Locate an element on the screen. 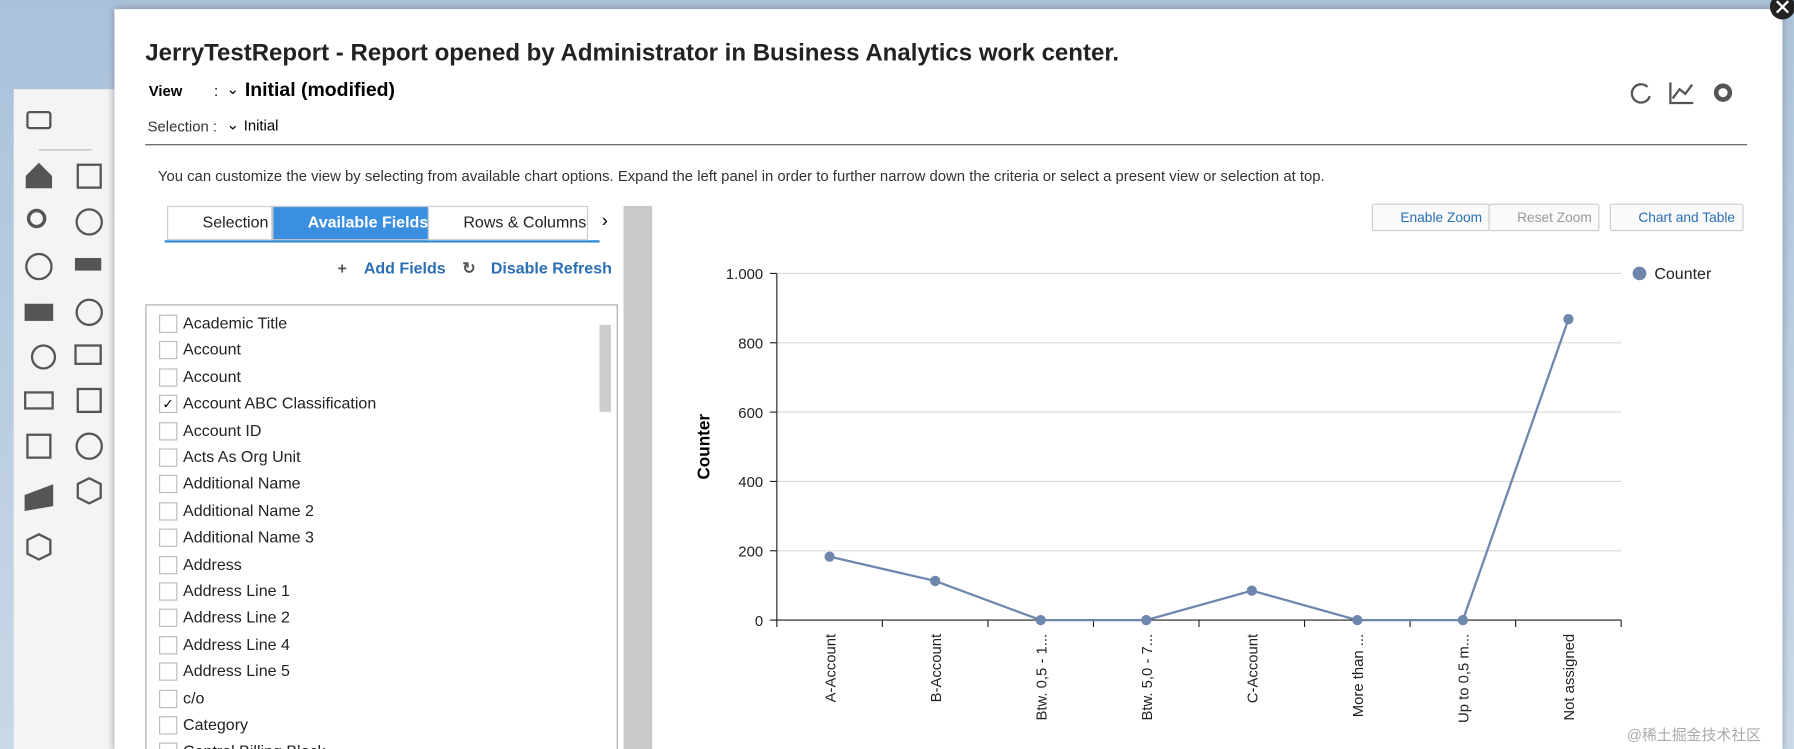  tab-label: Available Fields is located at coordinates (368, 222).